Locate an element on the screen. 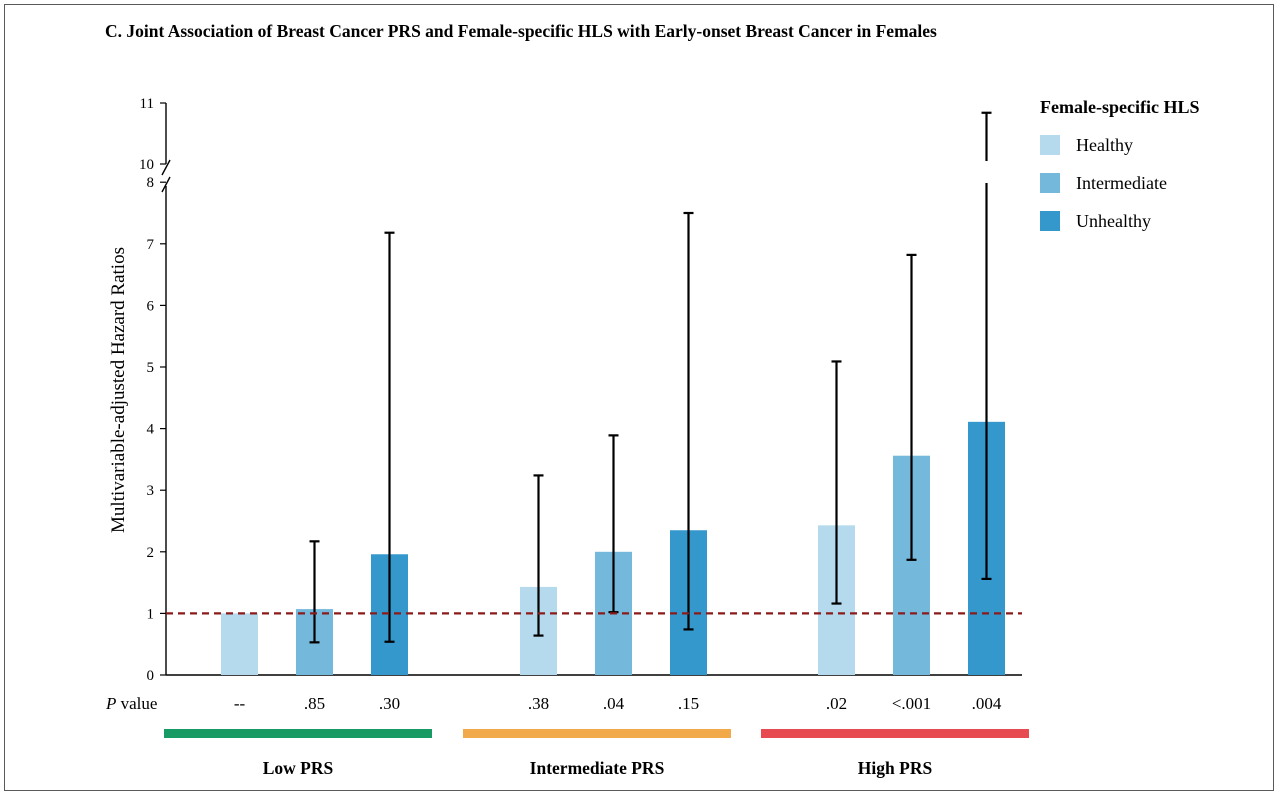 The height and width of the screenshot is (797, 1280). legend-label: Intermediate is located at coordinates (1121, 182).